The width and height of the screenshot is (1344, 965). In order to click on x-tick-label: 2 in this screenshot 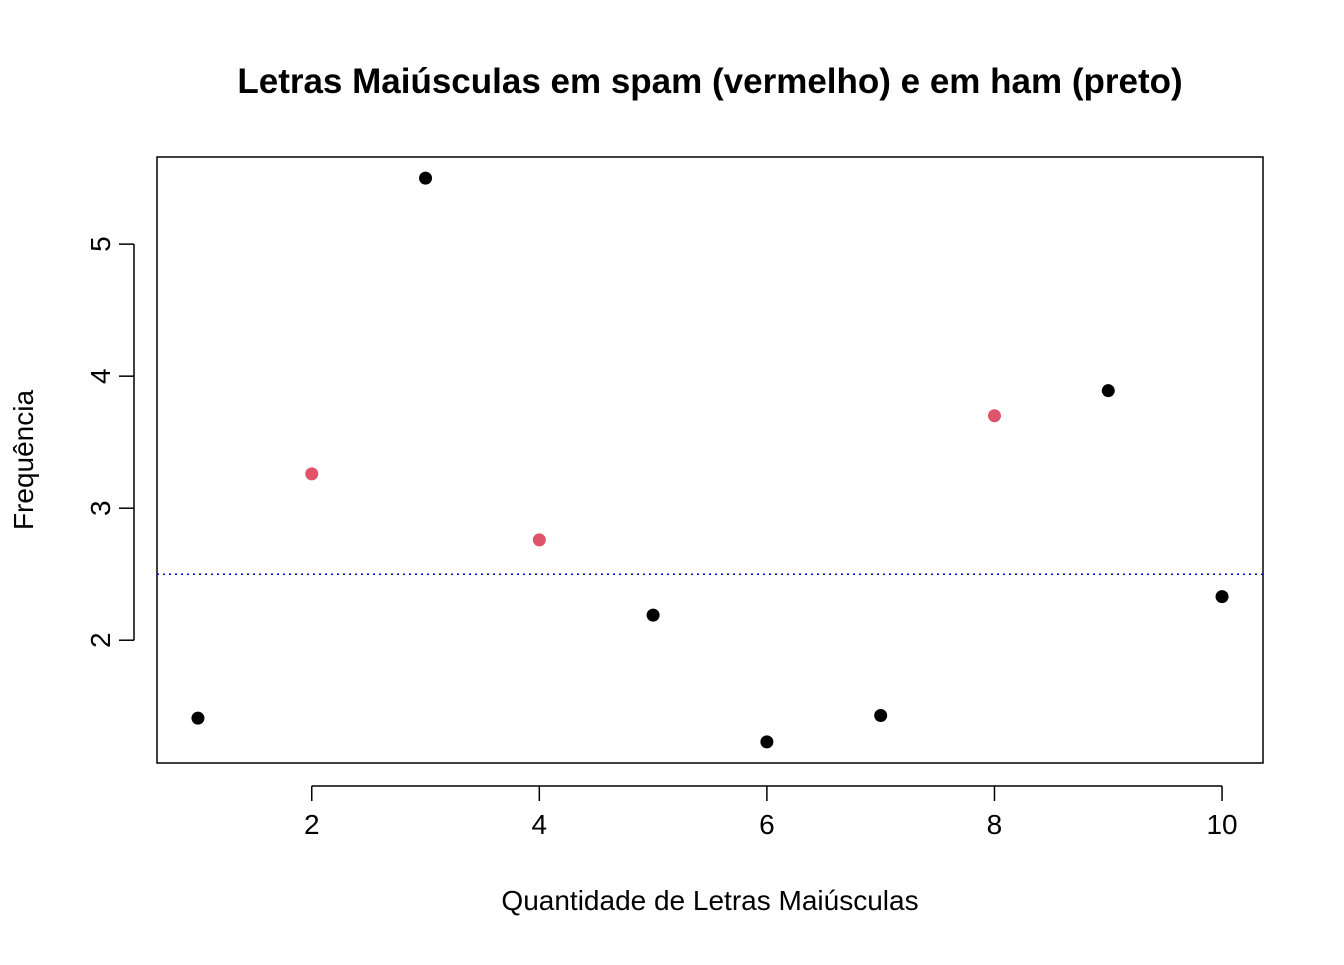, I will do `click(312, 824)`.